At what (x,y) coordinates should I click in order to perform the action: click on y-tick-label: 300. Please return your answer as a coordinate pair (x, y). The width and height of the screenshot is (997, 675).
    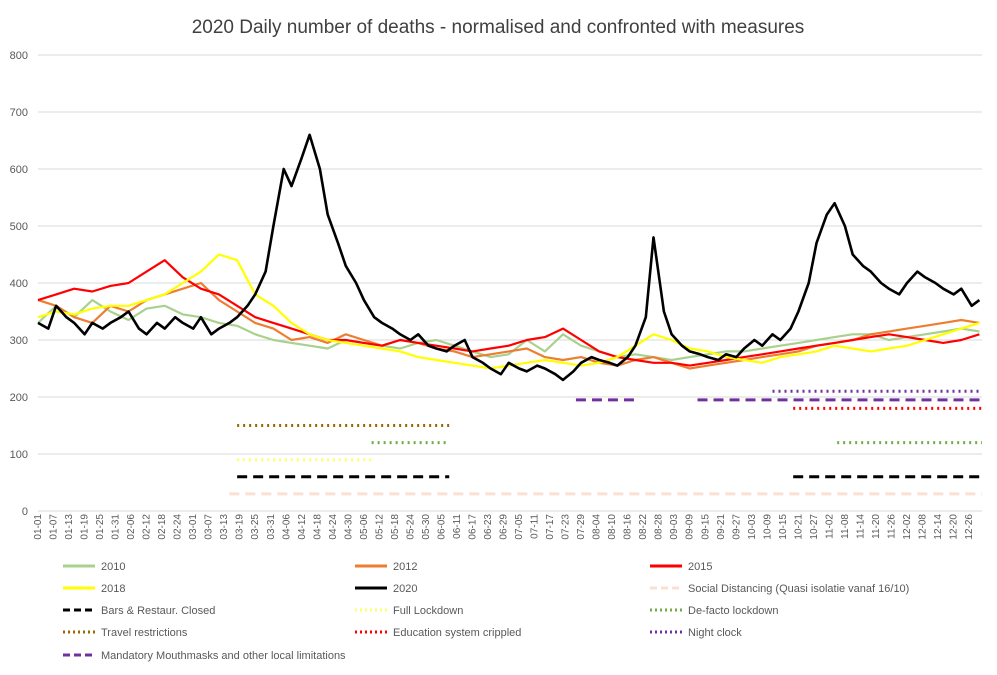
    Looking at the image, I should click on (19, 341).